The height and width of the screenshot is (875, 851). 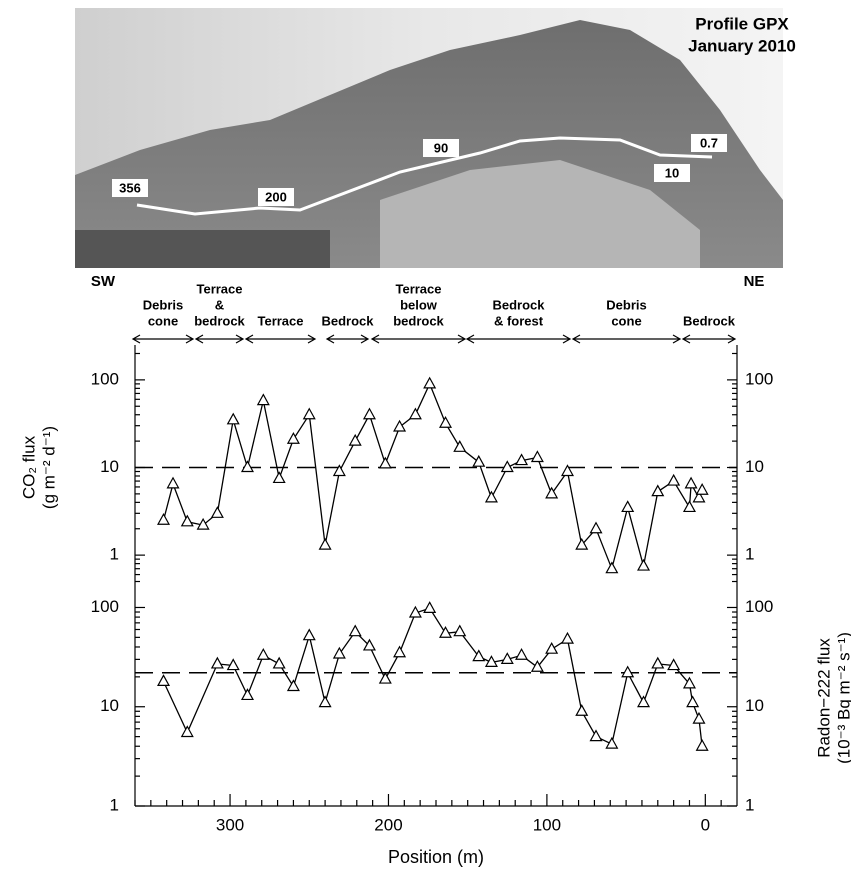 I want to click on x-tick-label: 0, so click(x=705, y=824).